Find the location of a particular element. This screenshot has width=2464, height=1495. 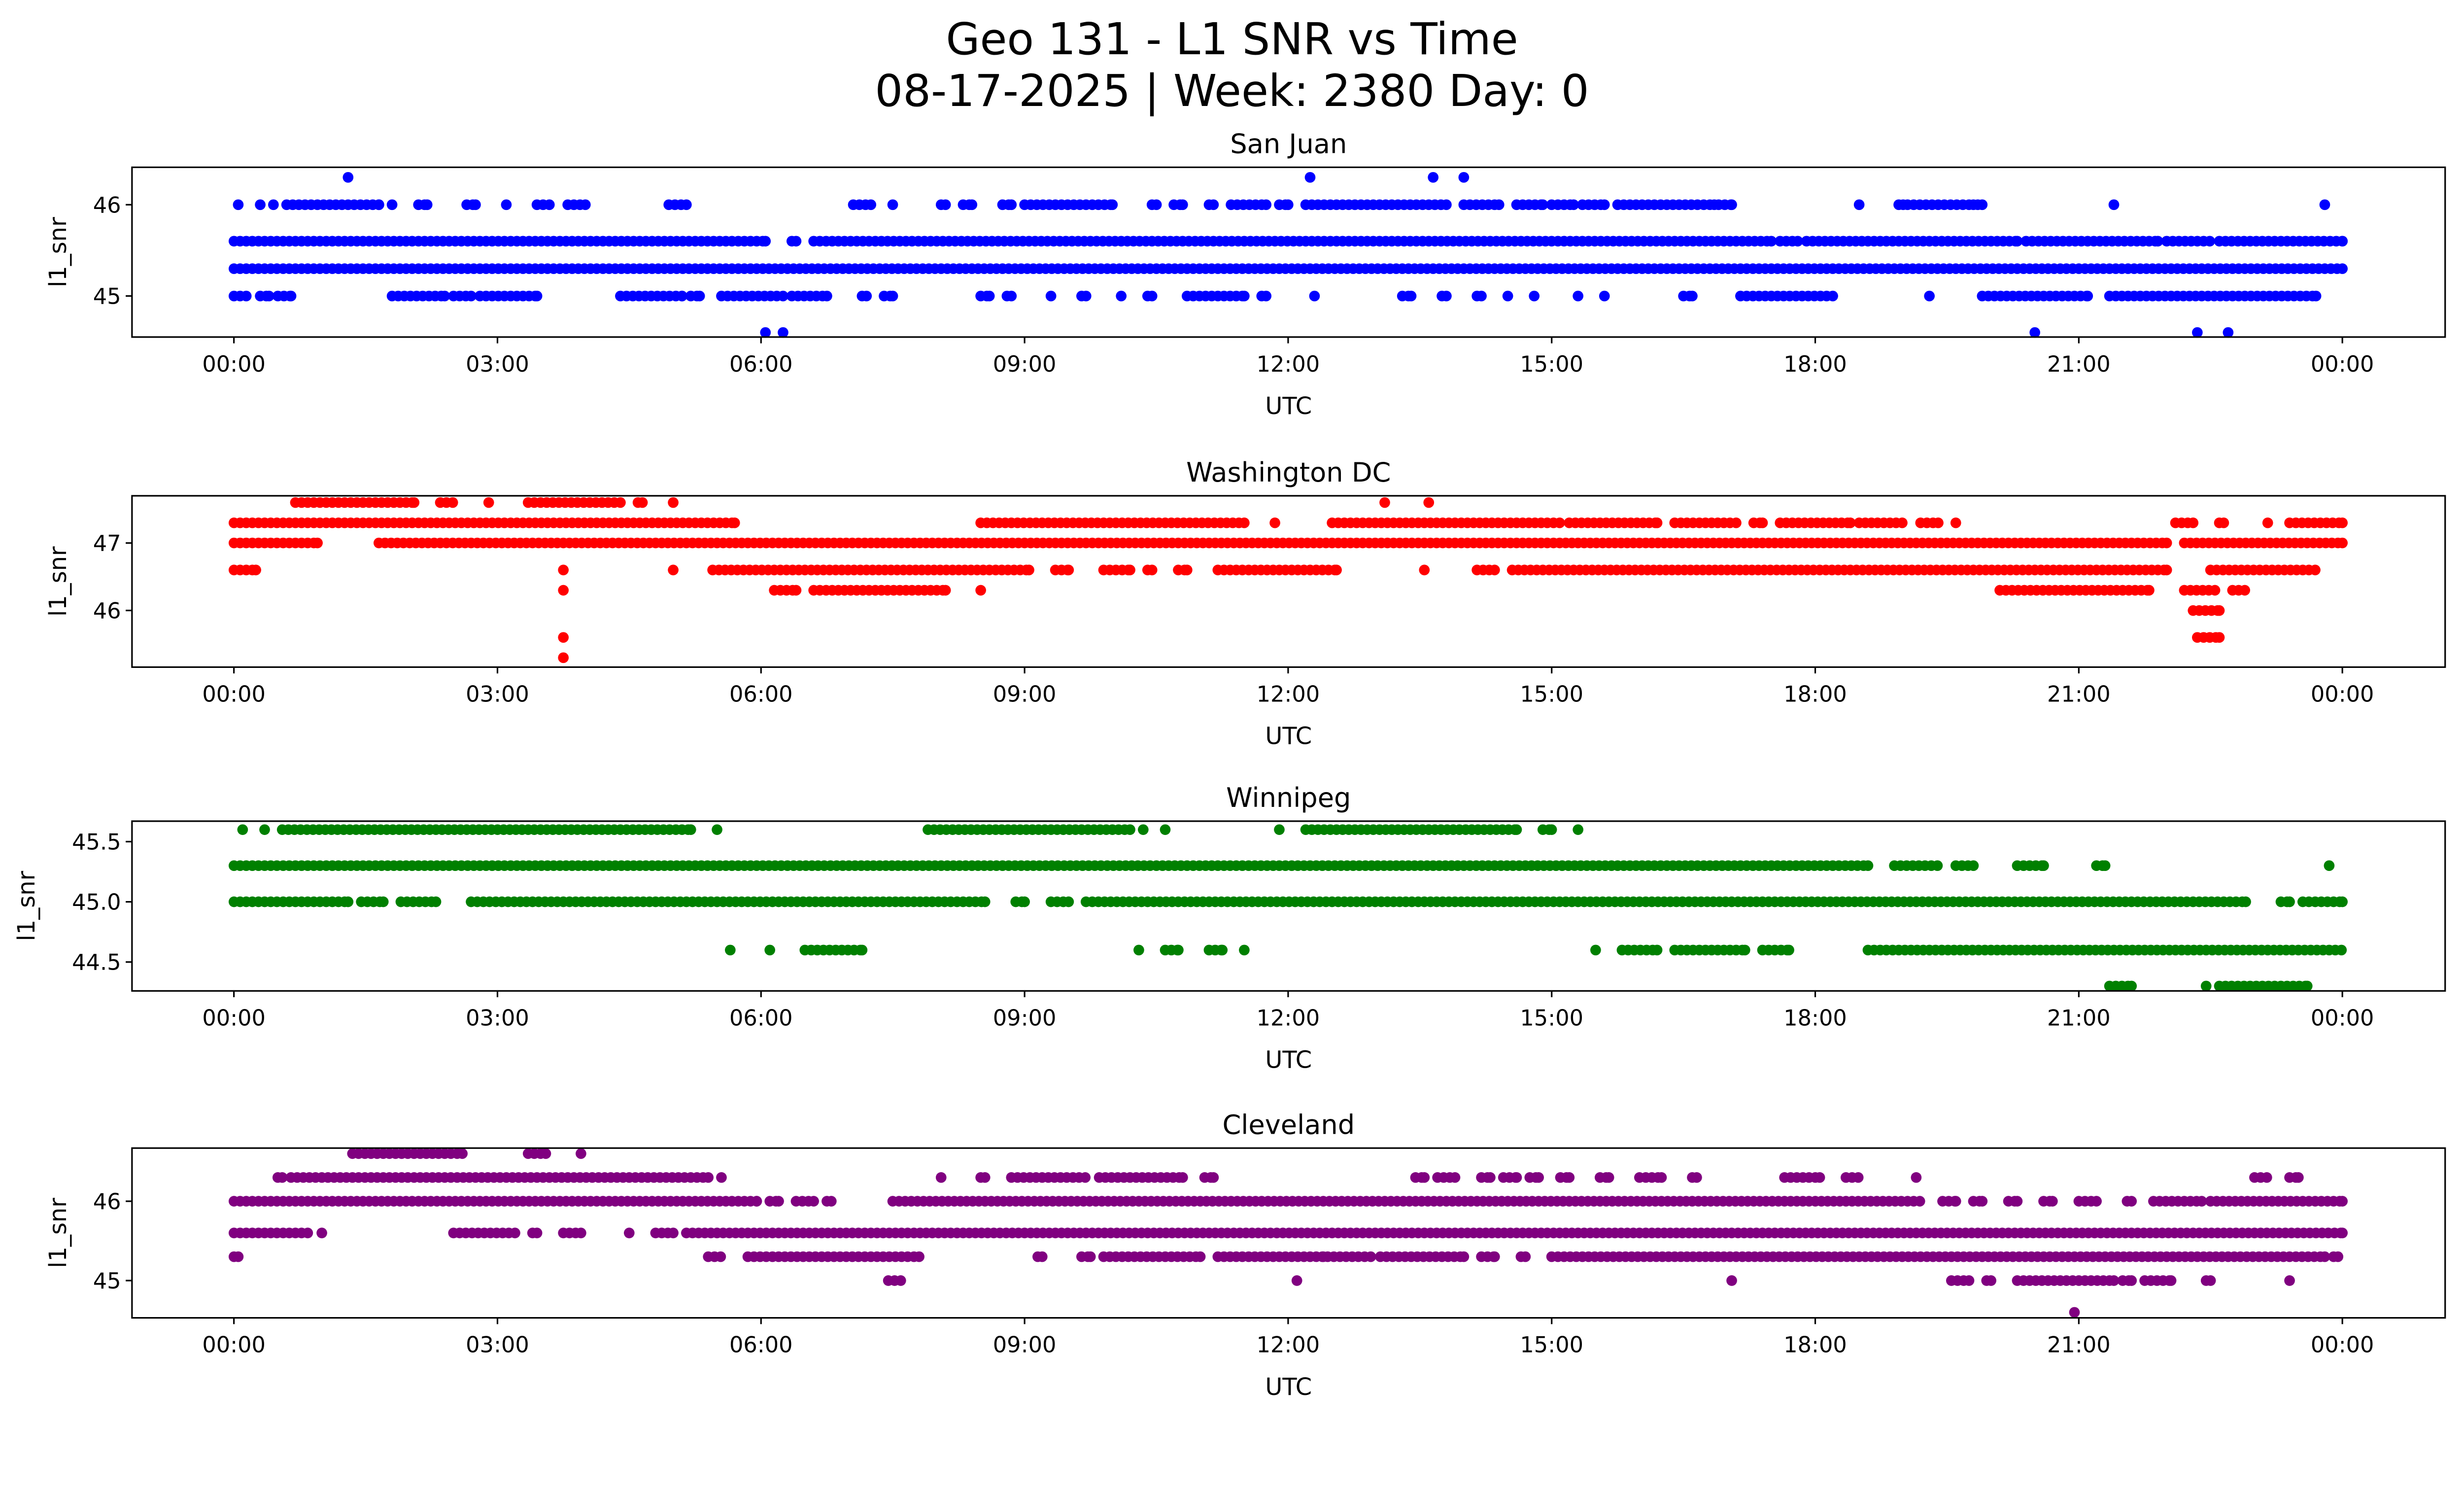

x-tick-label: 00:00 is located at coordinates (234, 694).